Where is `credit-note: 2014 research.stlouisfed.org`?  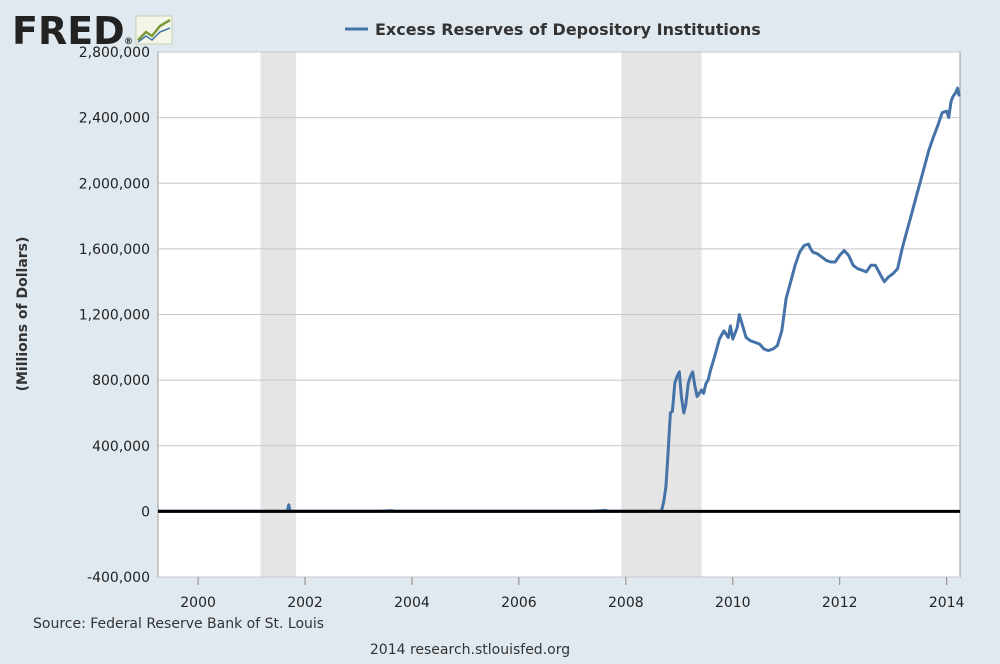
credit-note: 2014 research.stlouisfed.org is located at coordinates (470, 650).